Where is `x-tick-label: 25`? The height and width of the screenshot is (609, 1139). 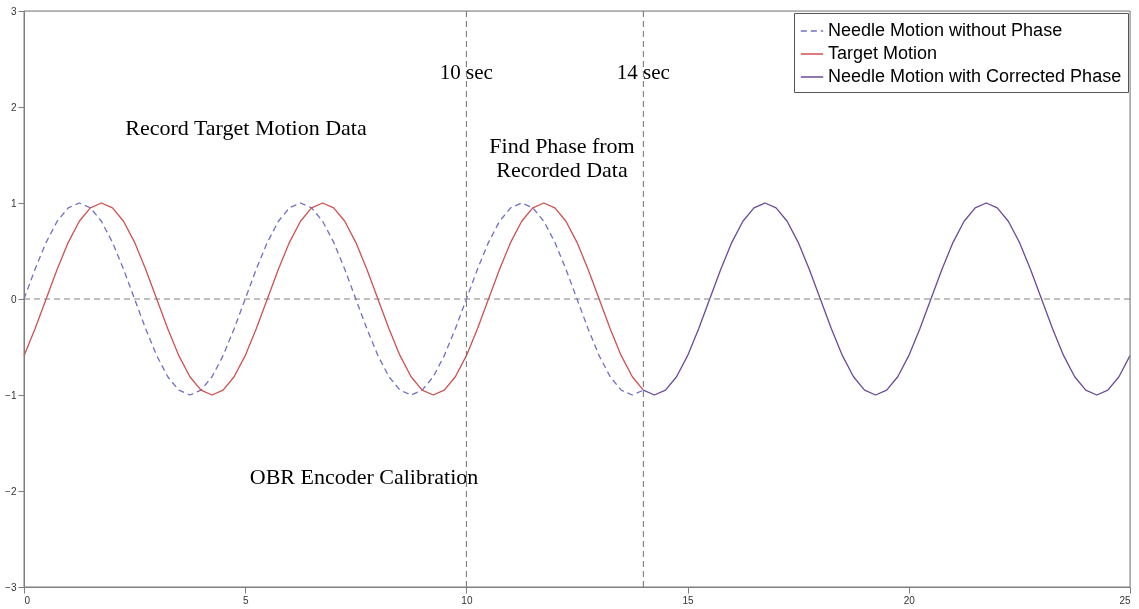
x-tick-label: 25 is located at coordinates (1125, 600).